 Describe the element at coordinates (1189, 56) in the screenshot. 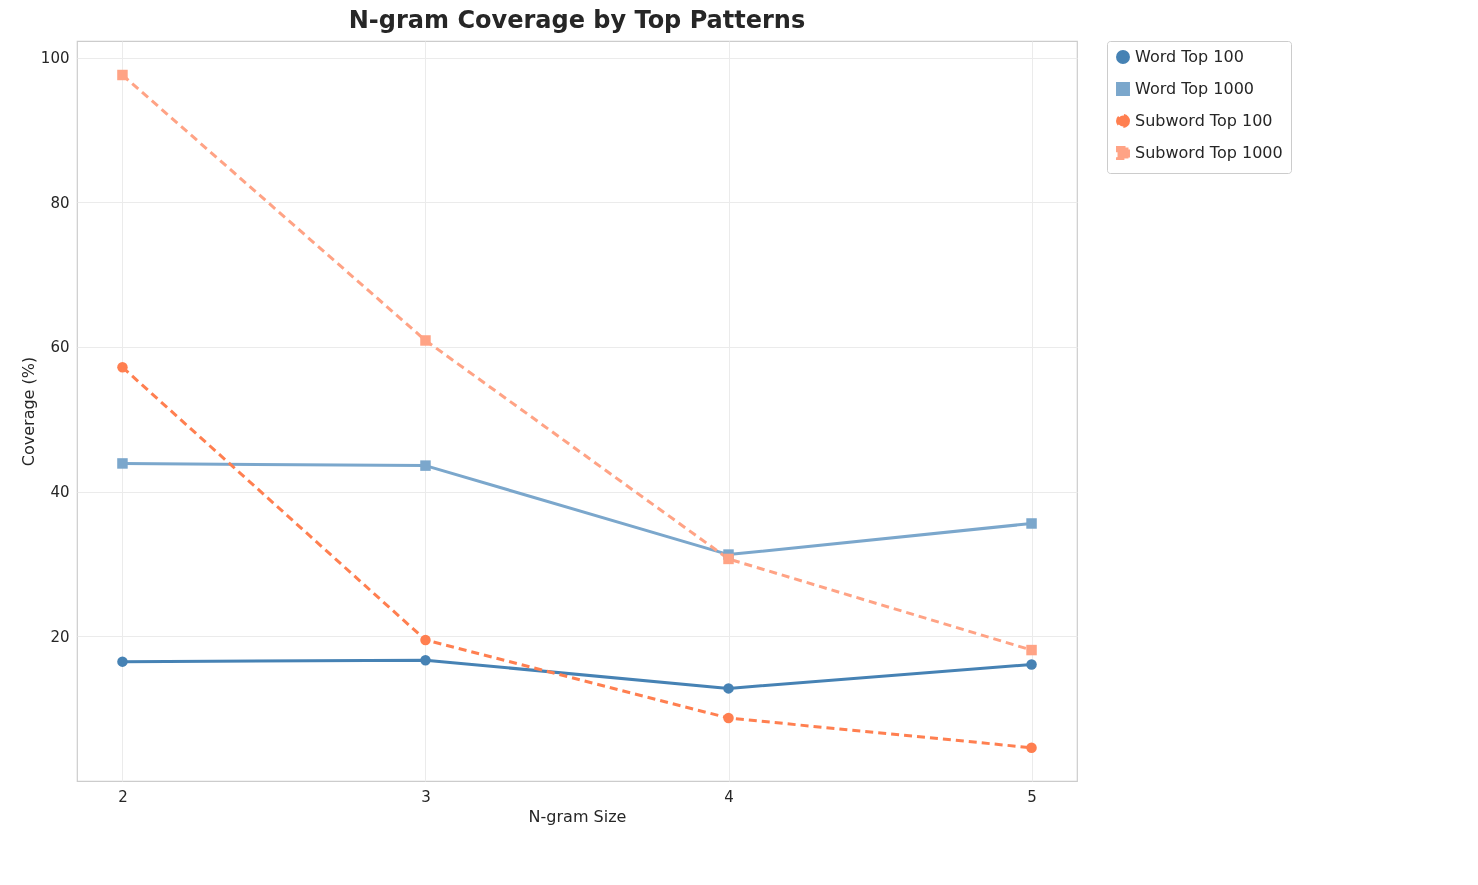

I see `legend-label: Word Top 100` at that location.